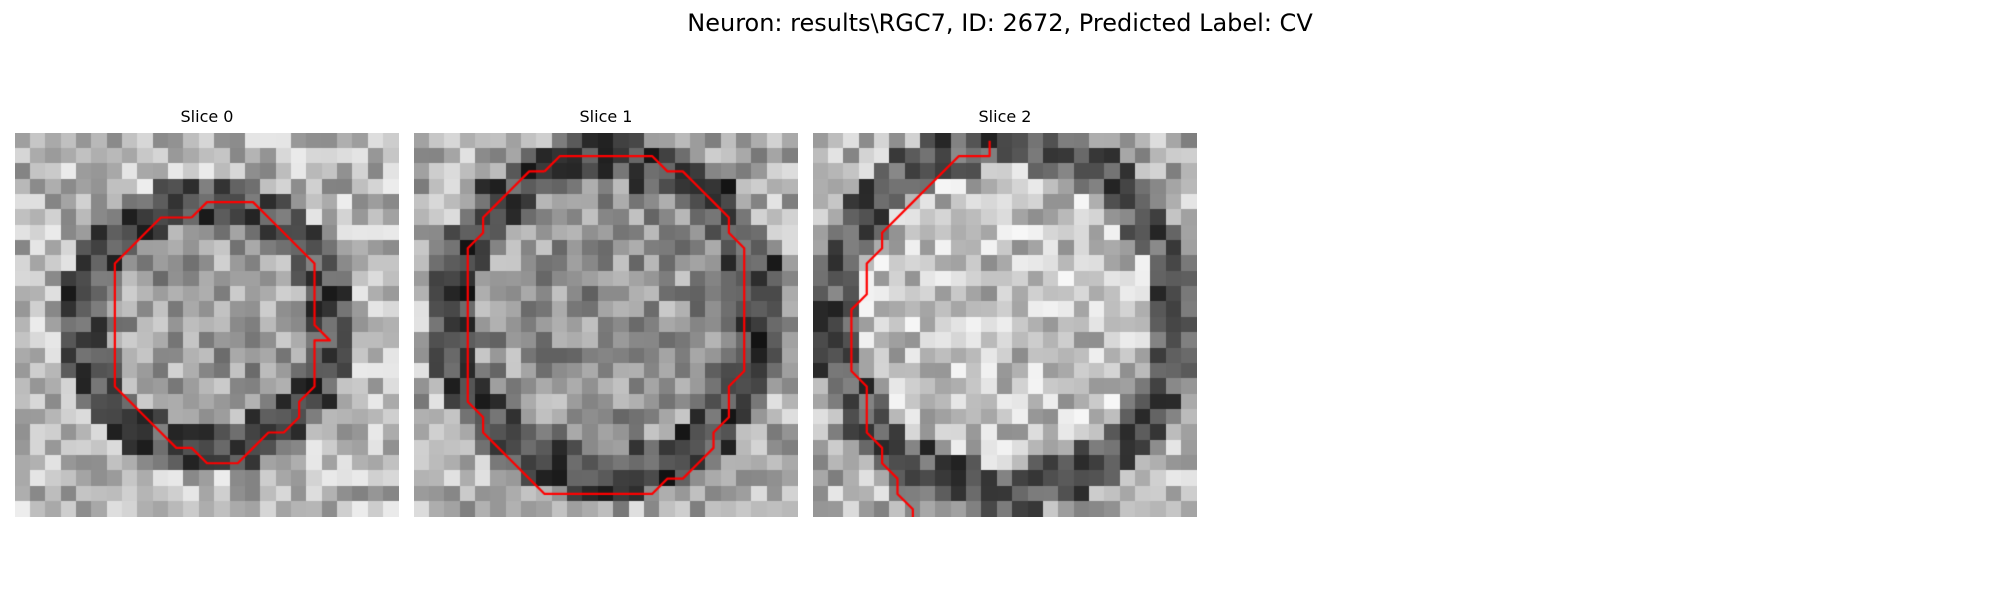  I want to click on slice-panel-0: Slice 0, so click(207, 312).